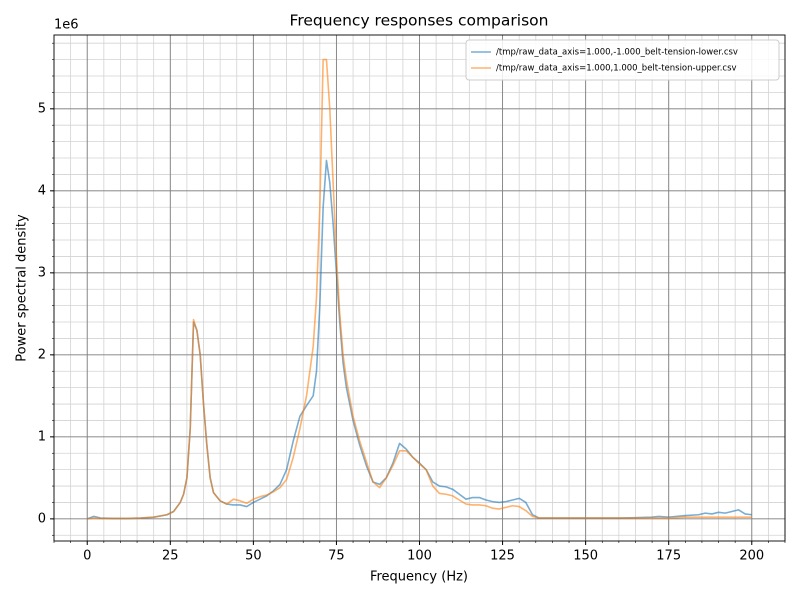 The width and height of the screenshot is (800, 600). What do you see at coordinates (42, 190) in the screenshot?
I see `y-tick-label: 4` at bounding box center [42, 190].